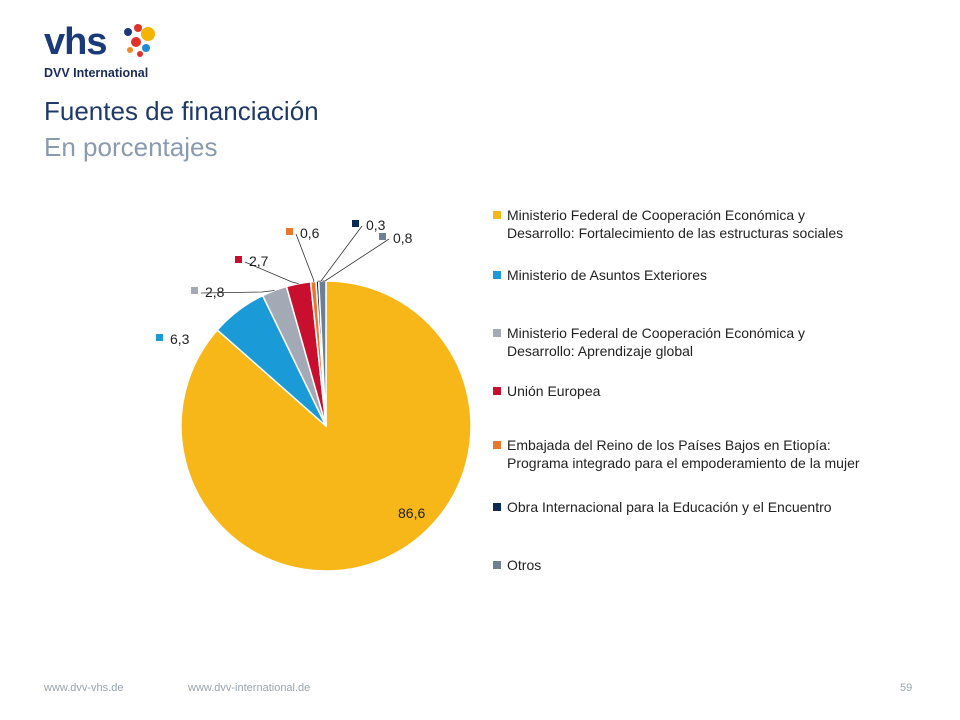  What do you see at coordinates (181, 111) in the screenshot?
I see `page-title: Fuentes de financiación` at bounding box center [181, 111].